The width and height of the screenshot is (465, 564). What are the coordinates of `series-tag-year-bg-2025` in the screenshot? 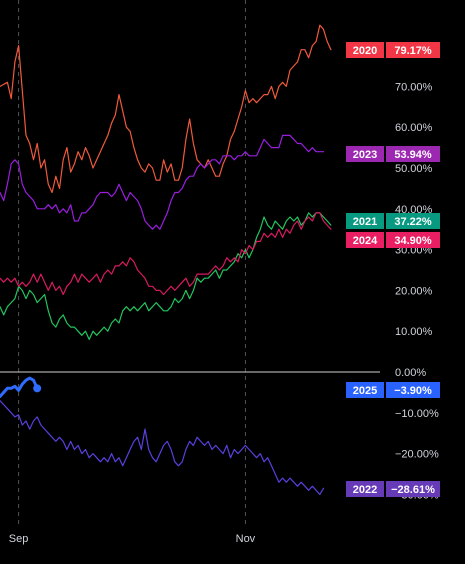 It's located at (365, 390).